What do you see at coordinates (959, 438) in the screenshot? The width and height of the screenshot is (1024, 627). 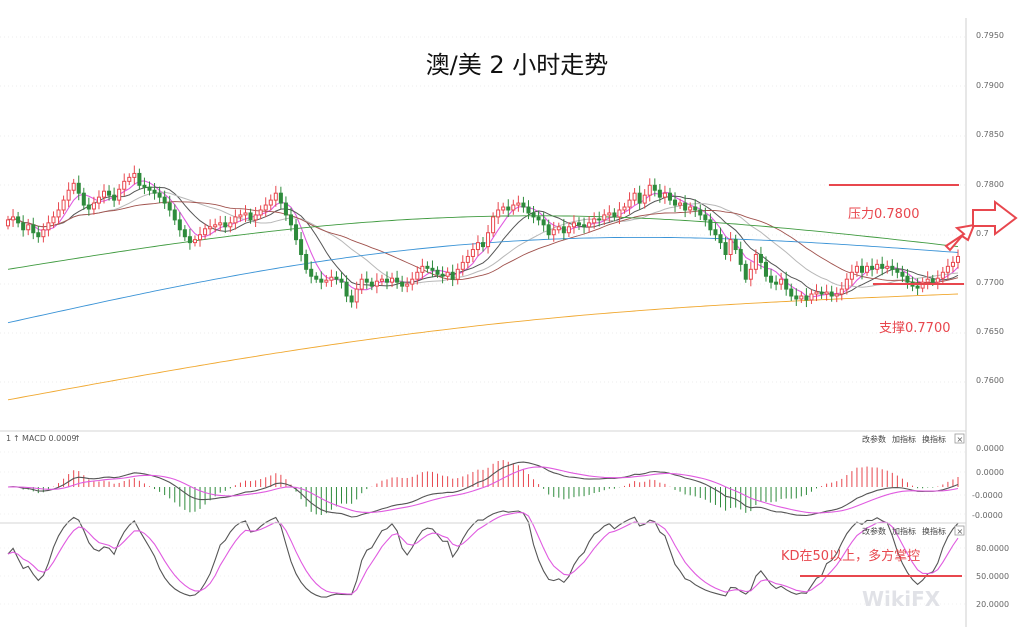 I see `macd-close-button` at bounding box center [959, 438].